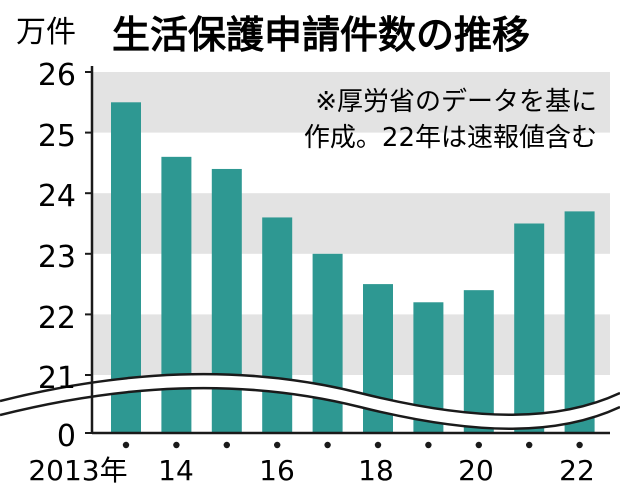 This screenshot has height=500, width=620. I want to click on y-tick-label: 25, so click(57, 136).